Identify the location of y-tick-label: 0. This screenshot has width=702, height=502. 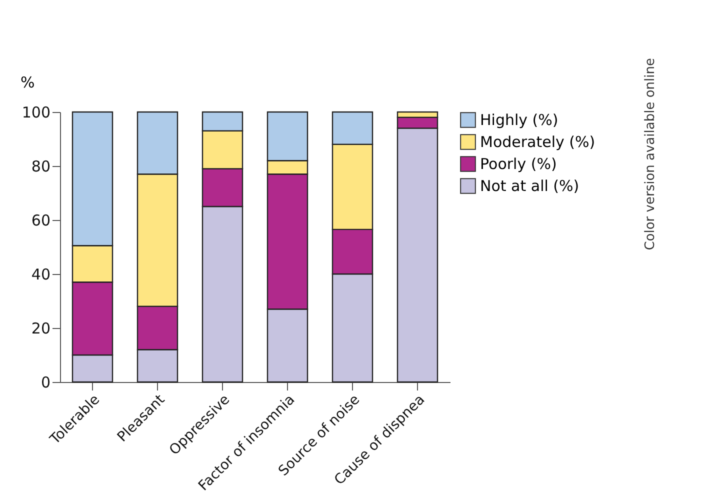
(45, 383).